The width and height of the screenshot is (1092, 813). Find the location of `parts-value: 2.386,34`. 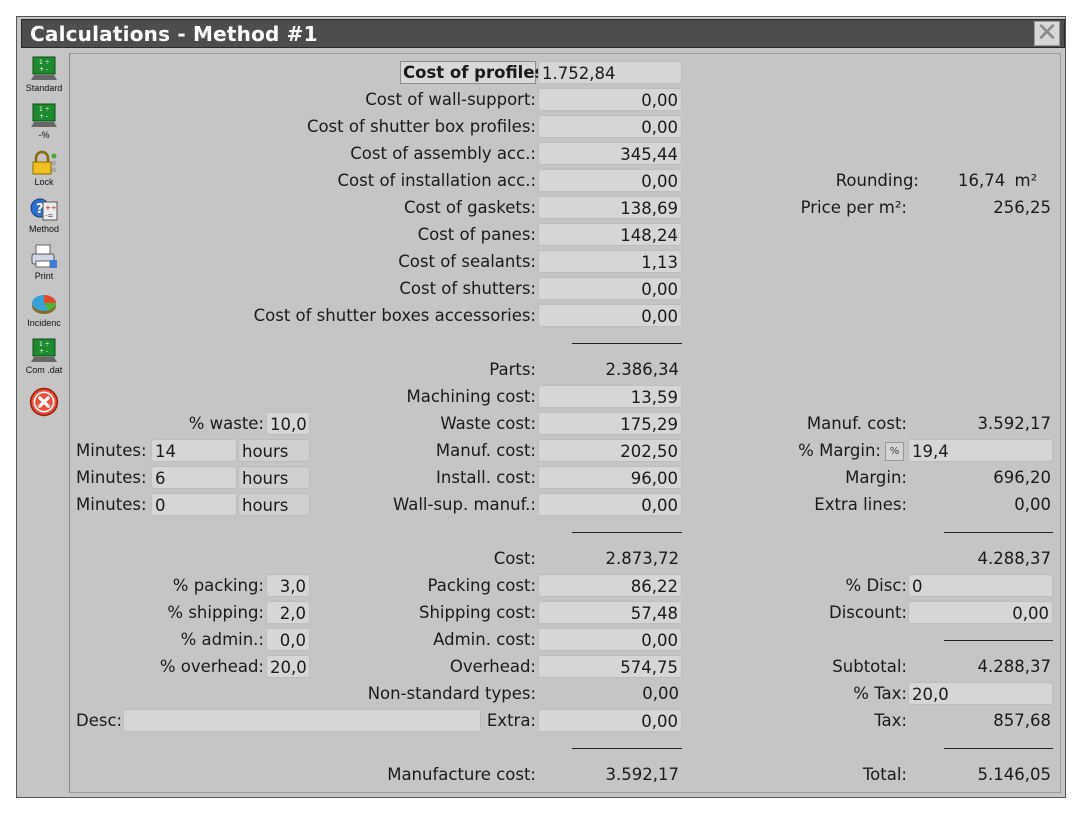

parts-value: 2.386,34 is located at coordinates (642, 369).